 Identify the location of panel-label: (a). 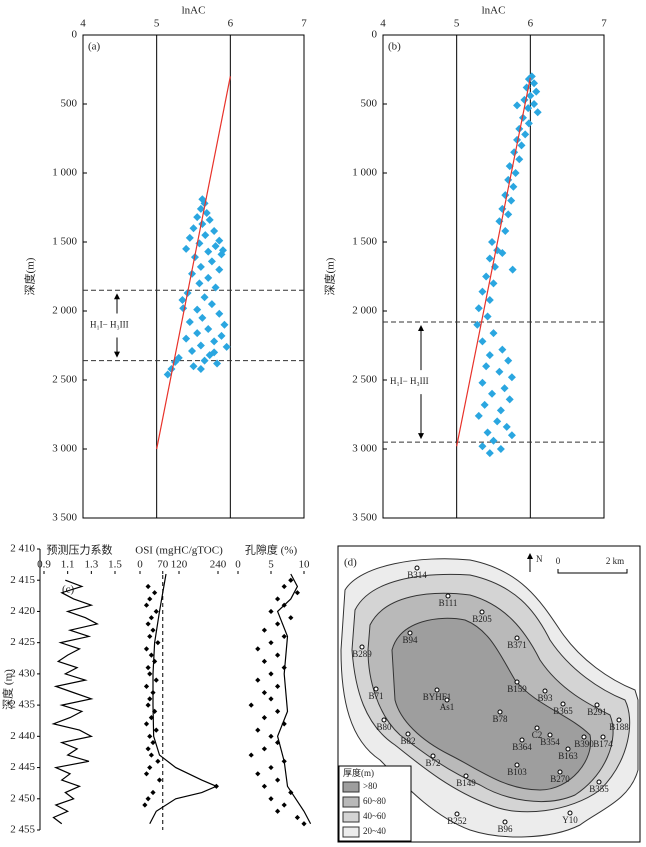
(94, 47).